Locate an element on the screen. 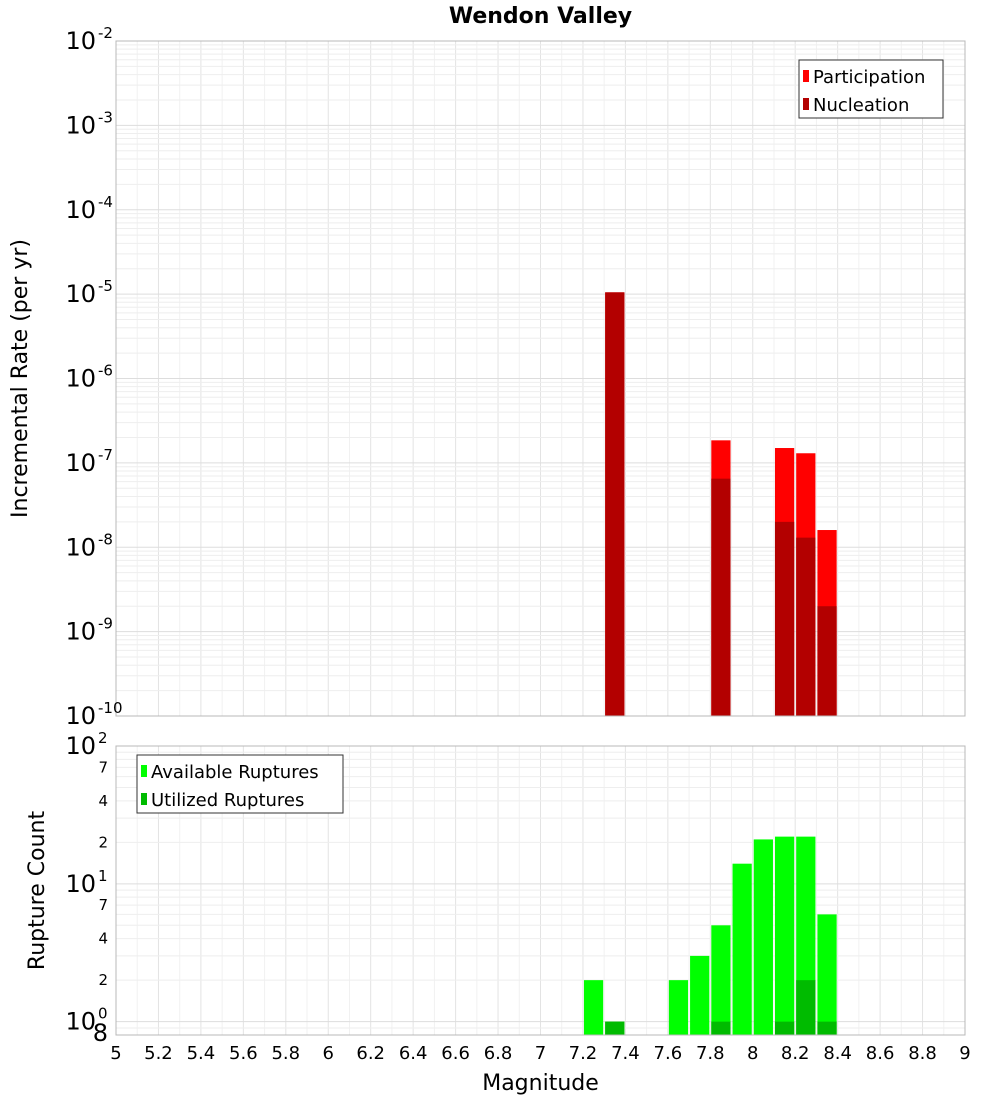 The width and height of the screenshot is (1000, 1104). x-tick-label: 8.4 is located at coordinates (837, 1053).